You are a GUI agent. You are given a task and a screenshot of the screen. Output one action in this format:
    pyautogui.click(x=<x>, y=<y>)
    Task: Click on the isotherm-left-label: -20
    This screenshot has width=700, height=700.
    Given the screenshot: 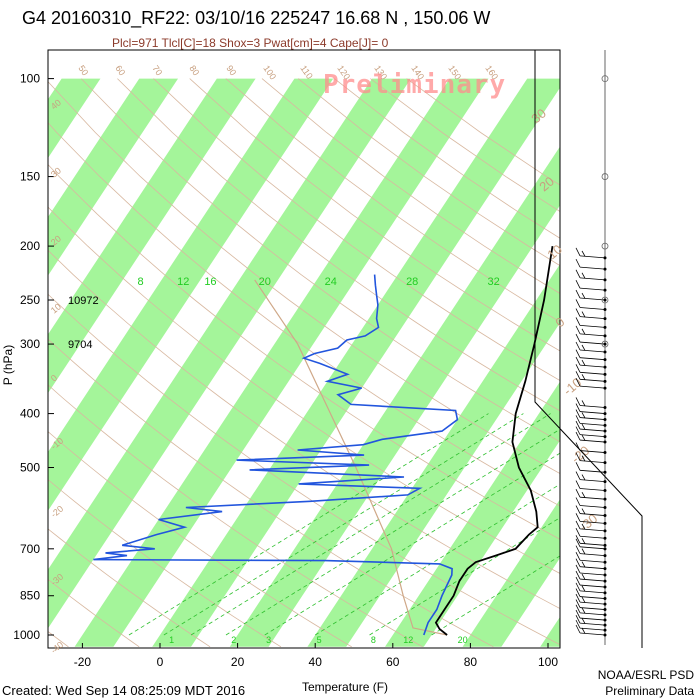 What is the action you would take?
    pyautogui.click(x=57, y=512)
    